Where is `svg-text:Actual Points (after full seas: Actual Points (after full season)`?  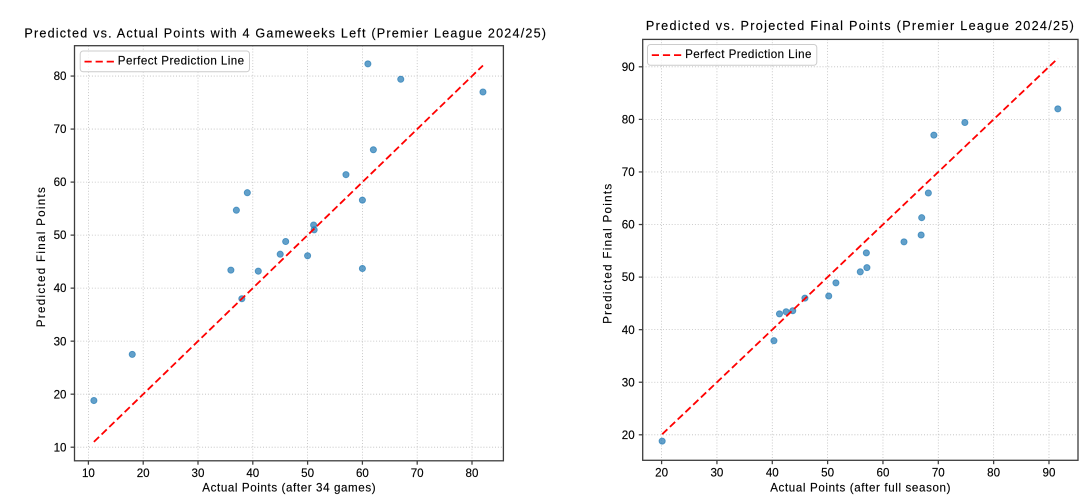
svg-text:Actual Points (after full seas: Actual Points (after full season) is located at coordinates (860, 487).